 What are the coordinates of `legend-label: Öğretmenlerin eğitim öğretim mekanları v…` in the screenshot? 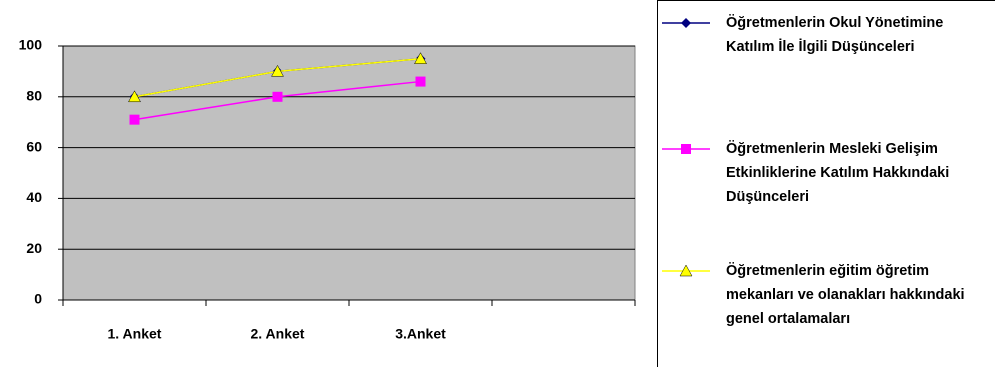 It's located at (845, 295).